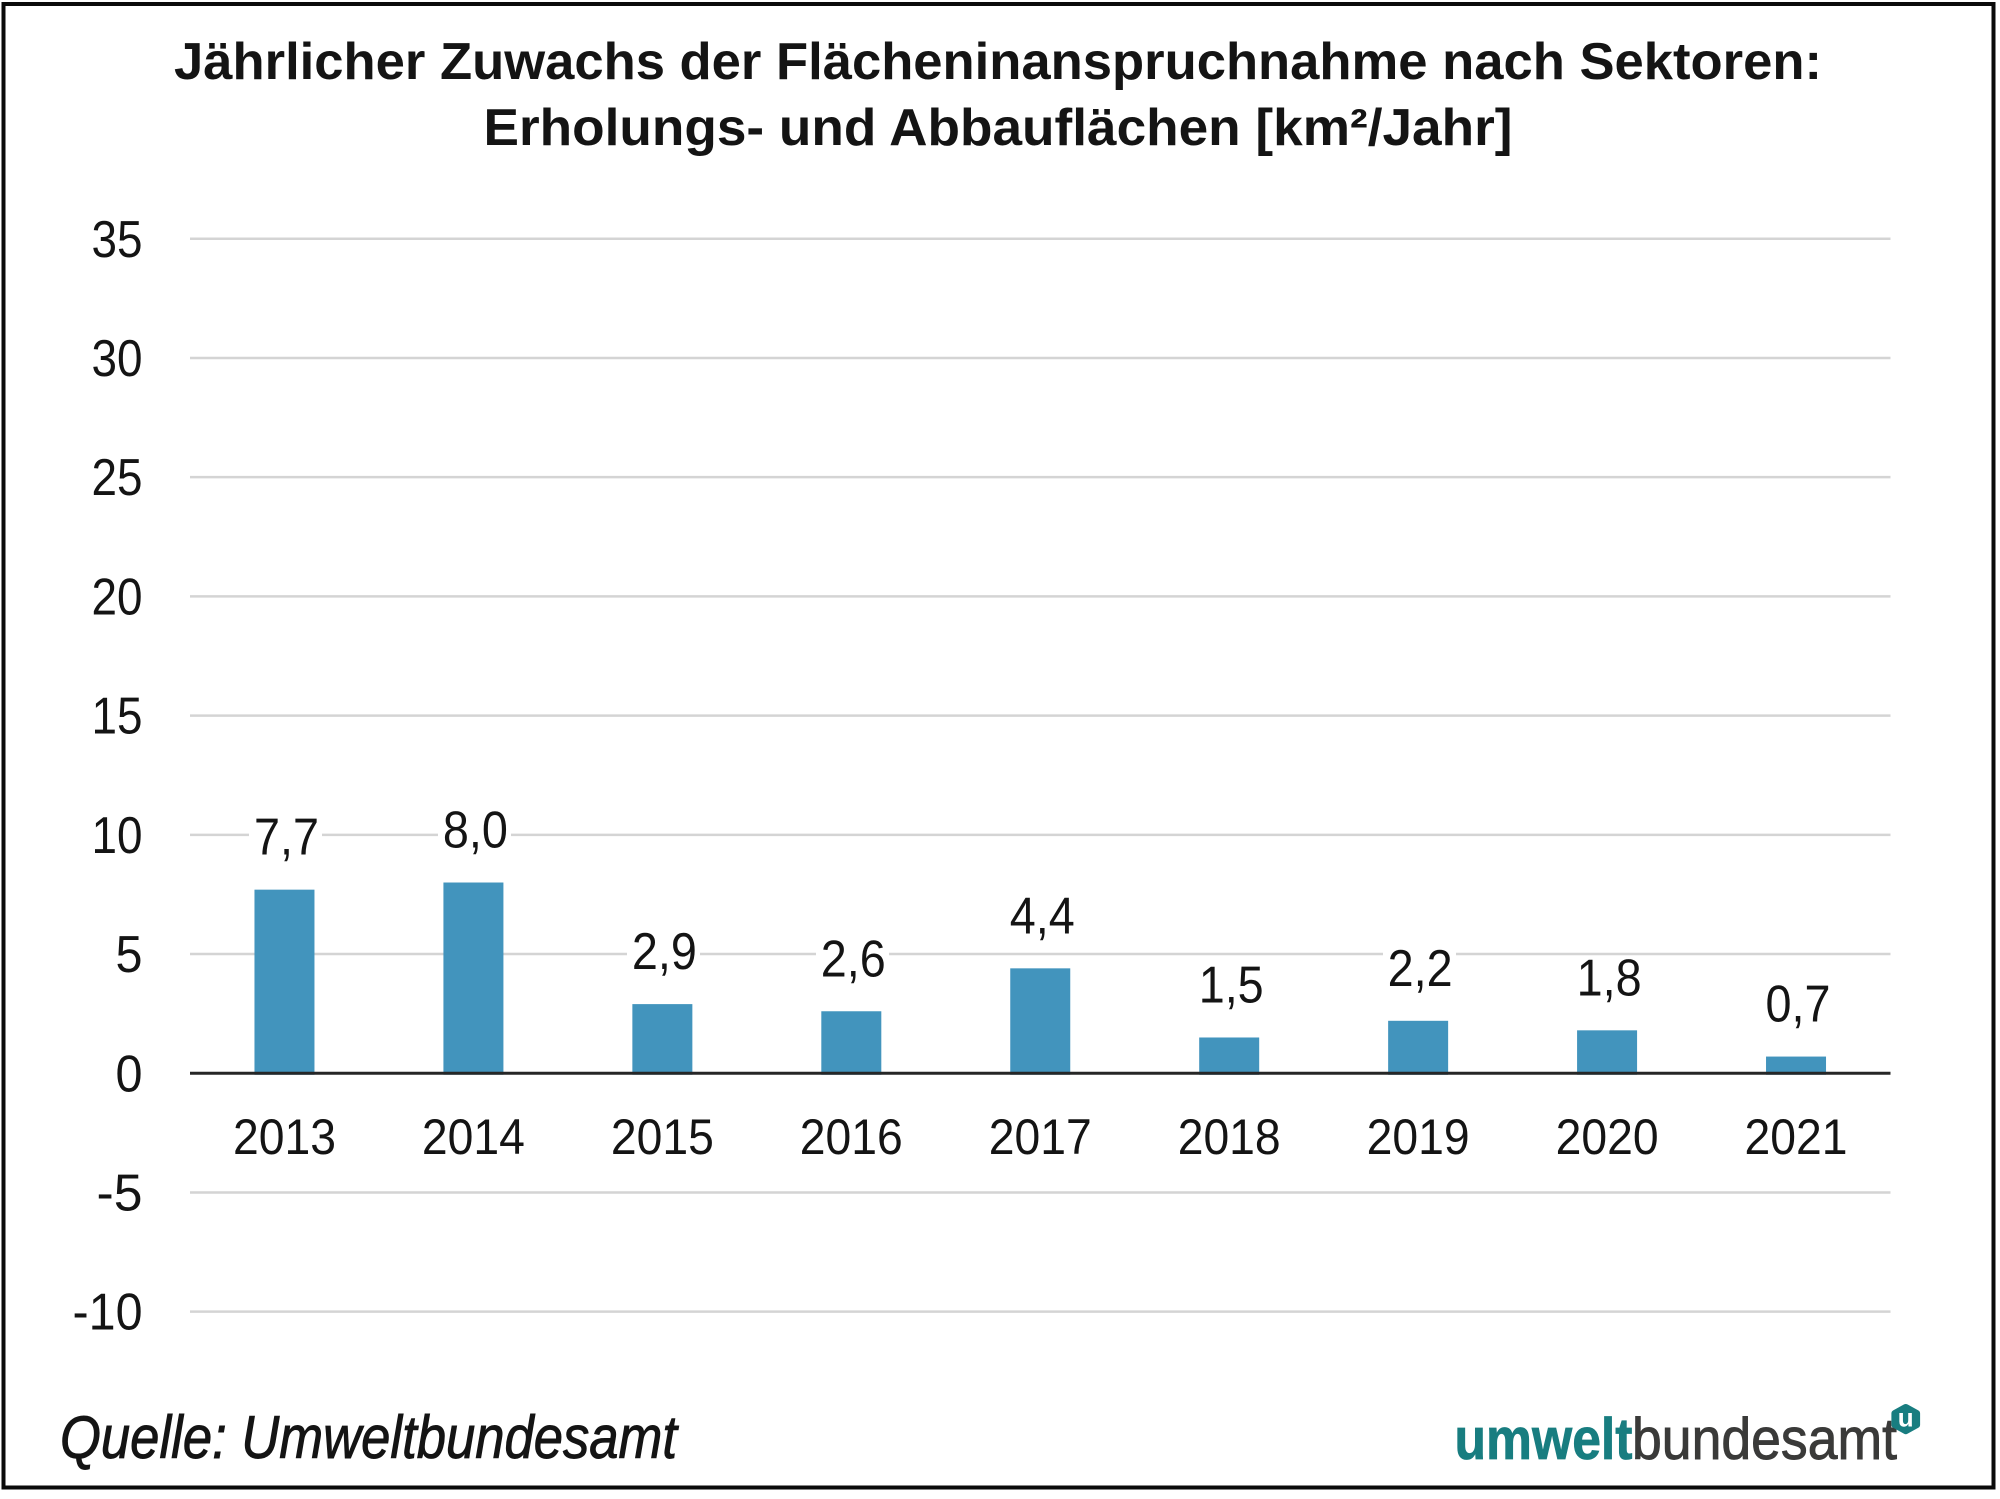 The width and height of the screenshot is (2000, 1499). What do you see at coordinates (369, 1437) in the screenshot?
I see `svg-text: Quelle: Umweltbundesamt` at bounding box center [369, 1437].